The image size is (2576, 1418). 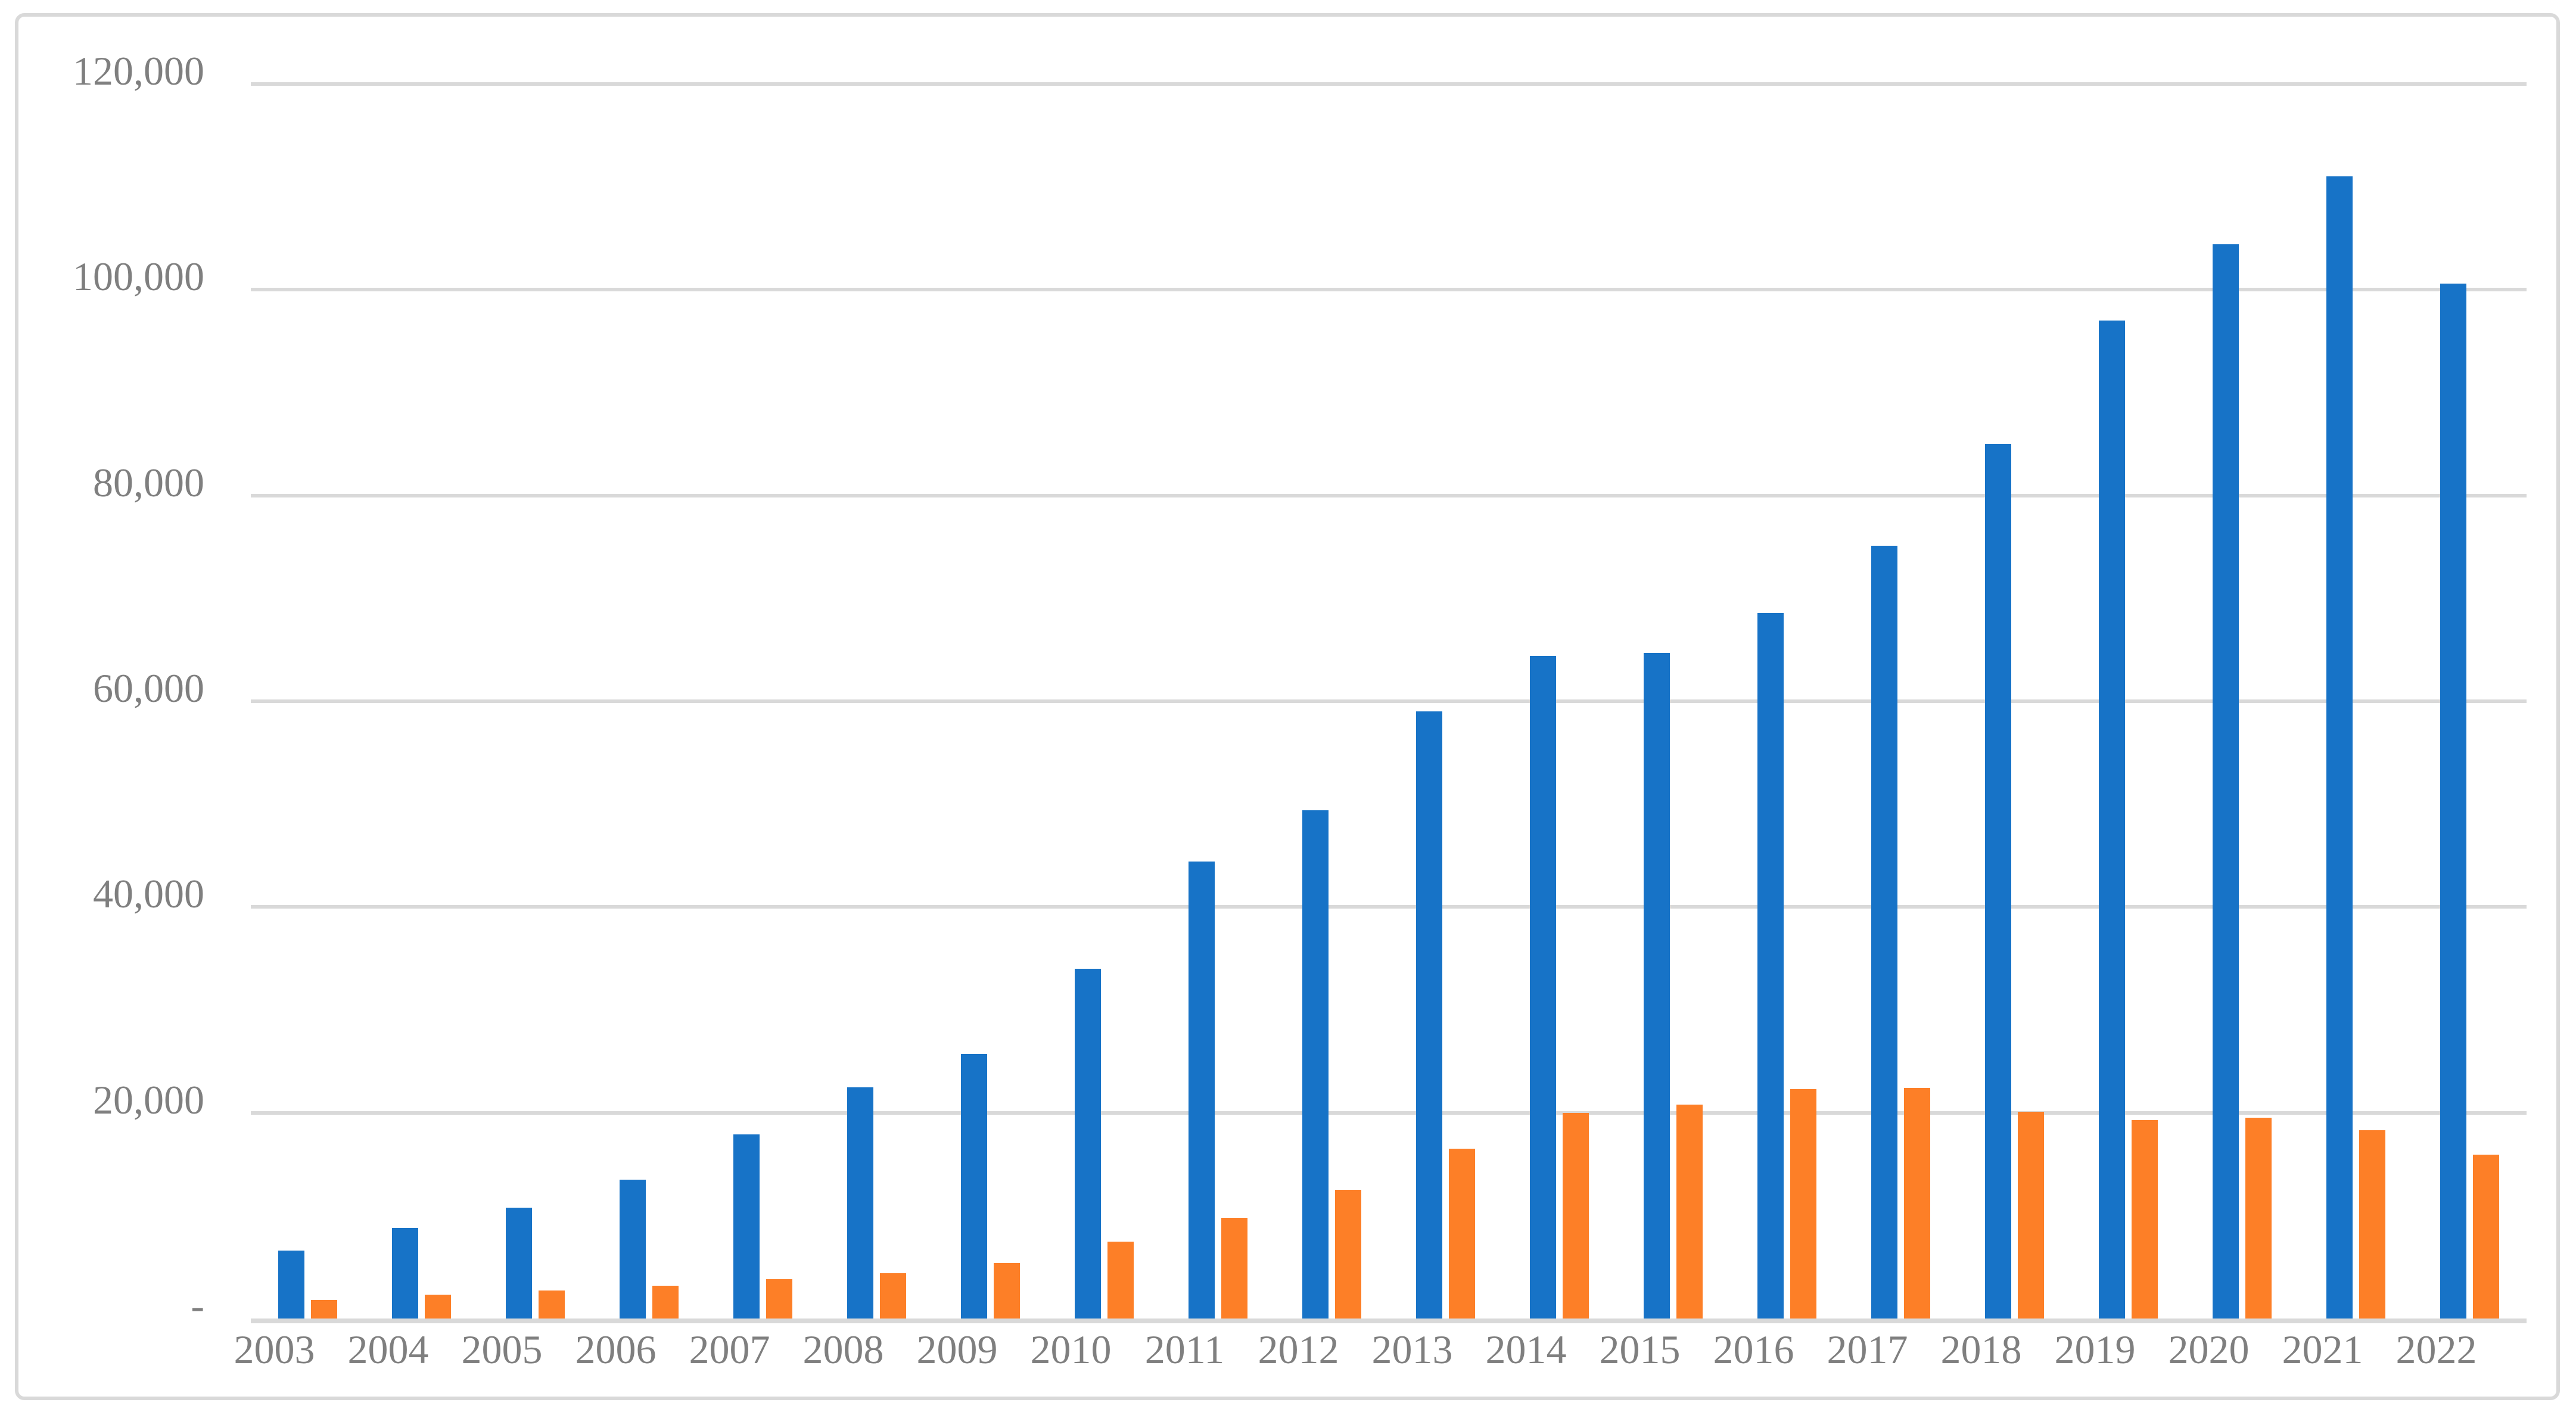 I want to click on bar-group-2017, so click(x=1901, y=701).